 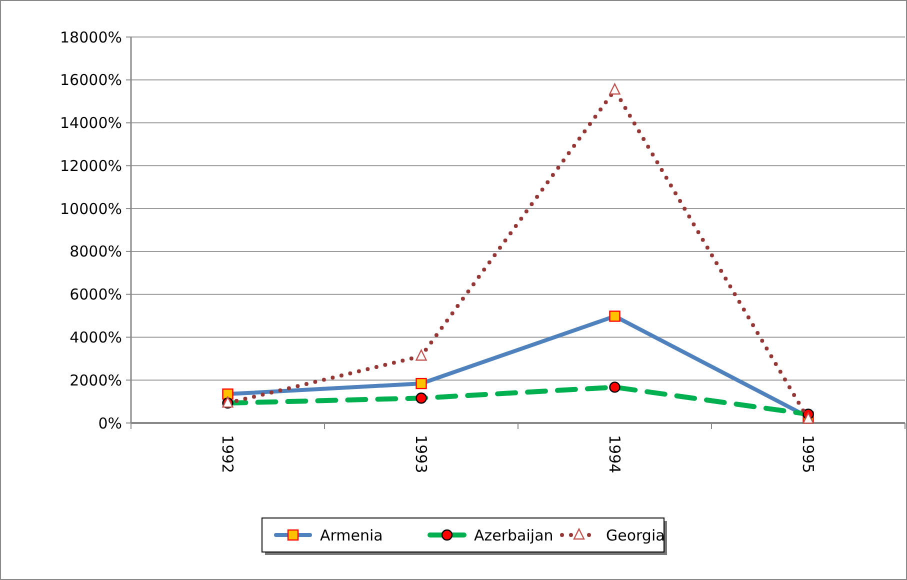 What do you see at coordinates (96, 251) in the screenshot?
I see `y-tick-label: 8000%` at bounding box center [96, 251].